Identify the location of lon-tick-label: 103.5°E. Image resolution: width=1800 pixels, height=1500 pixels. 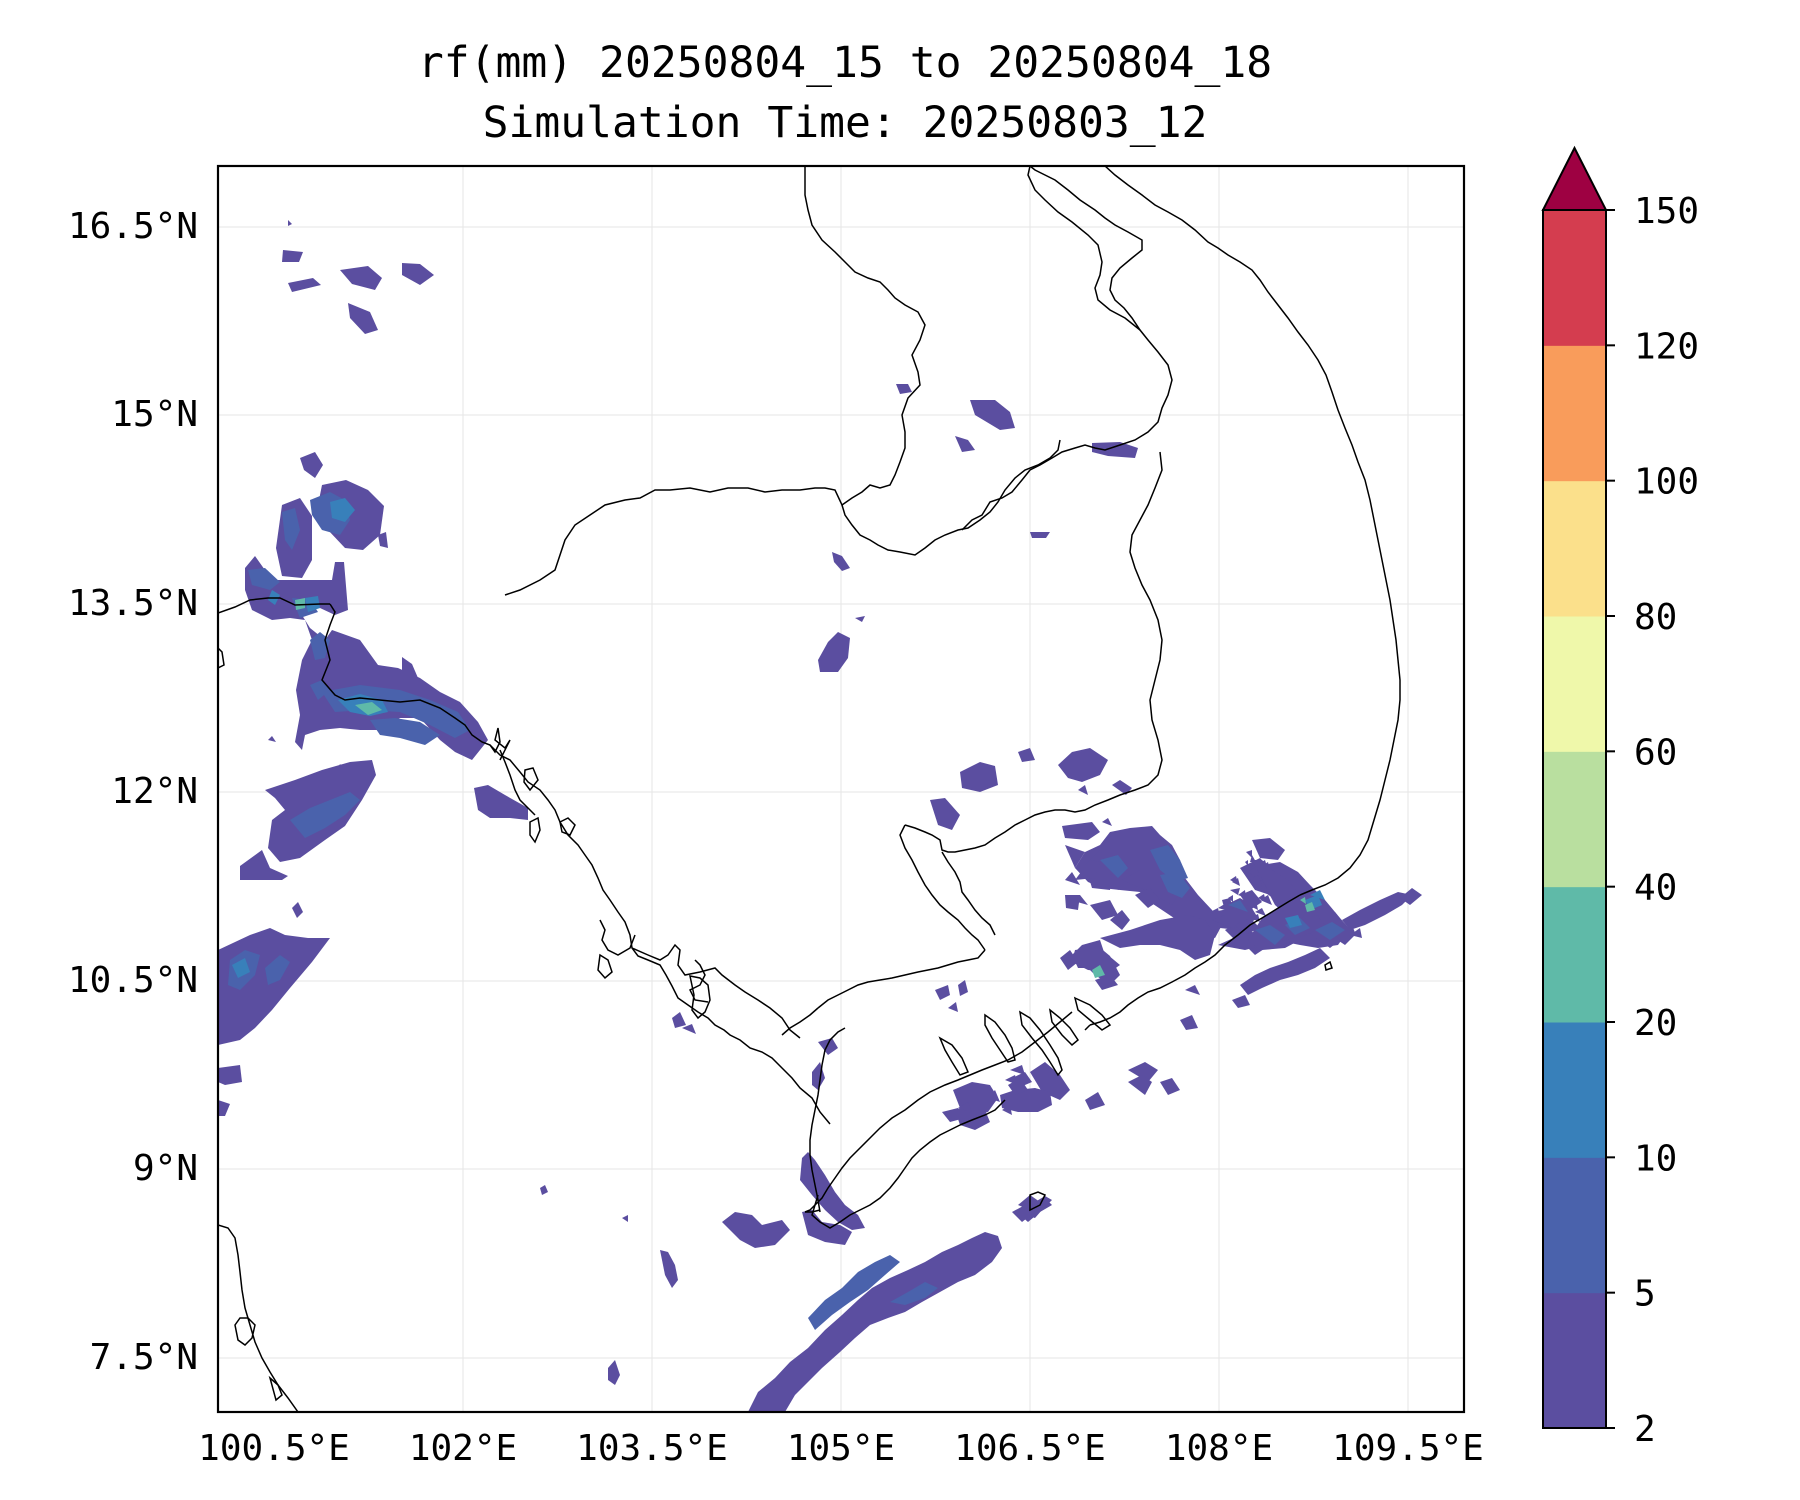
(652, 1448).